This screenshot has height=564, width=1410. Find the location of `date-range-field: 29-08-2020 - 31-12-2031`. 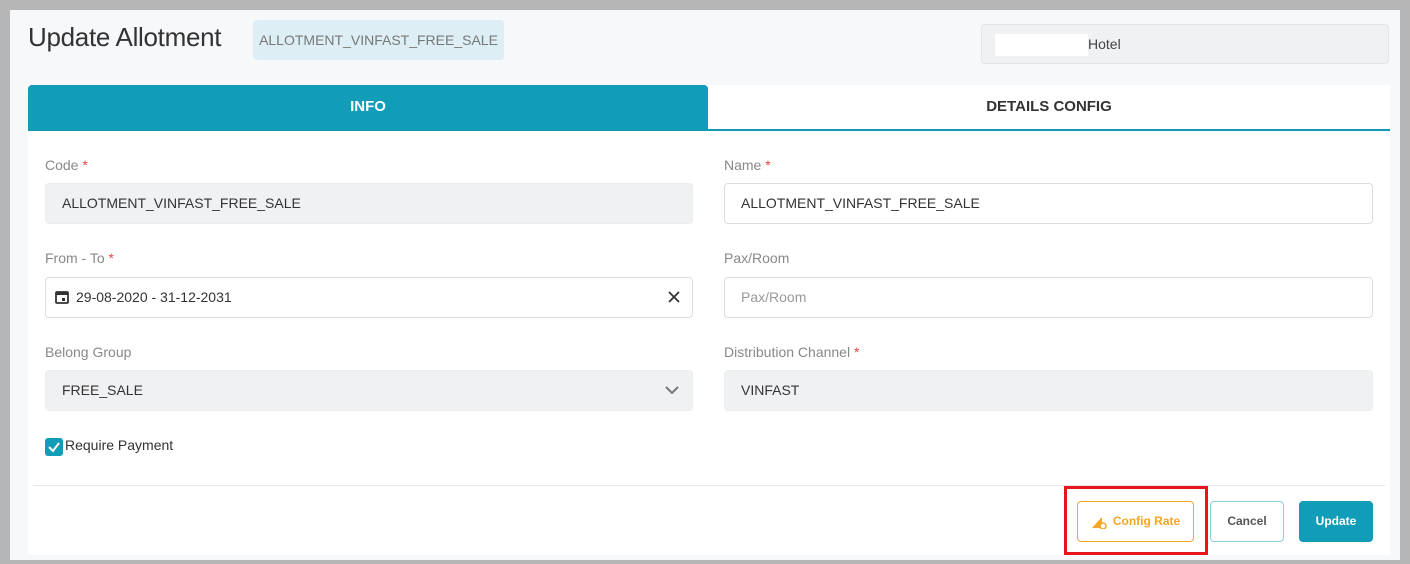

date-range-field: 29-08-2020 - 31-12-2031 is located at coordinates (369, 297).